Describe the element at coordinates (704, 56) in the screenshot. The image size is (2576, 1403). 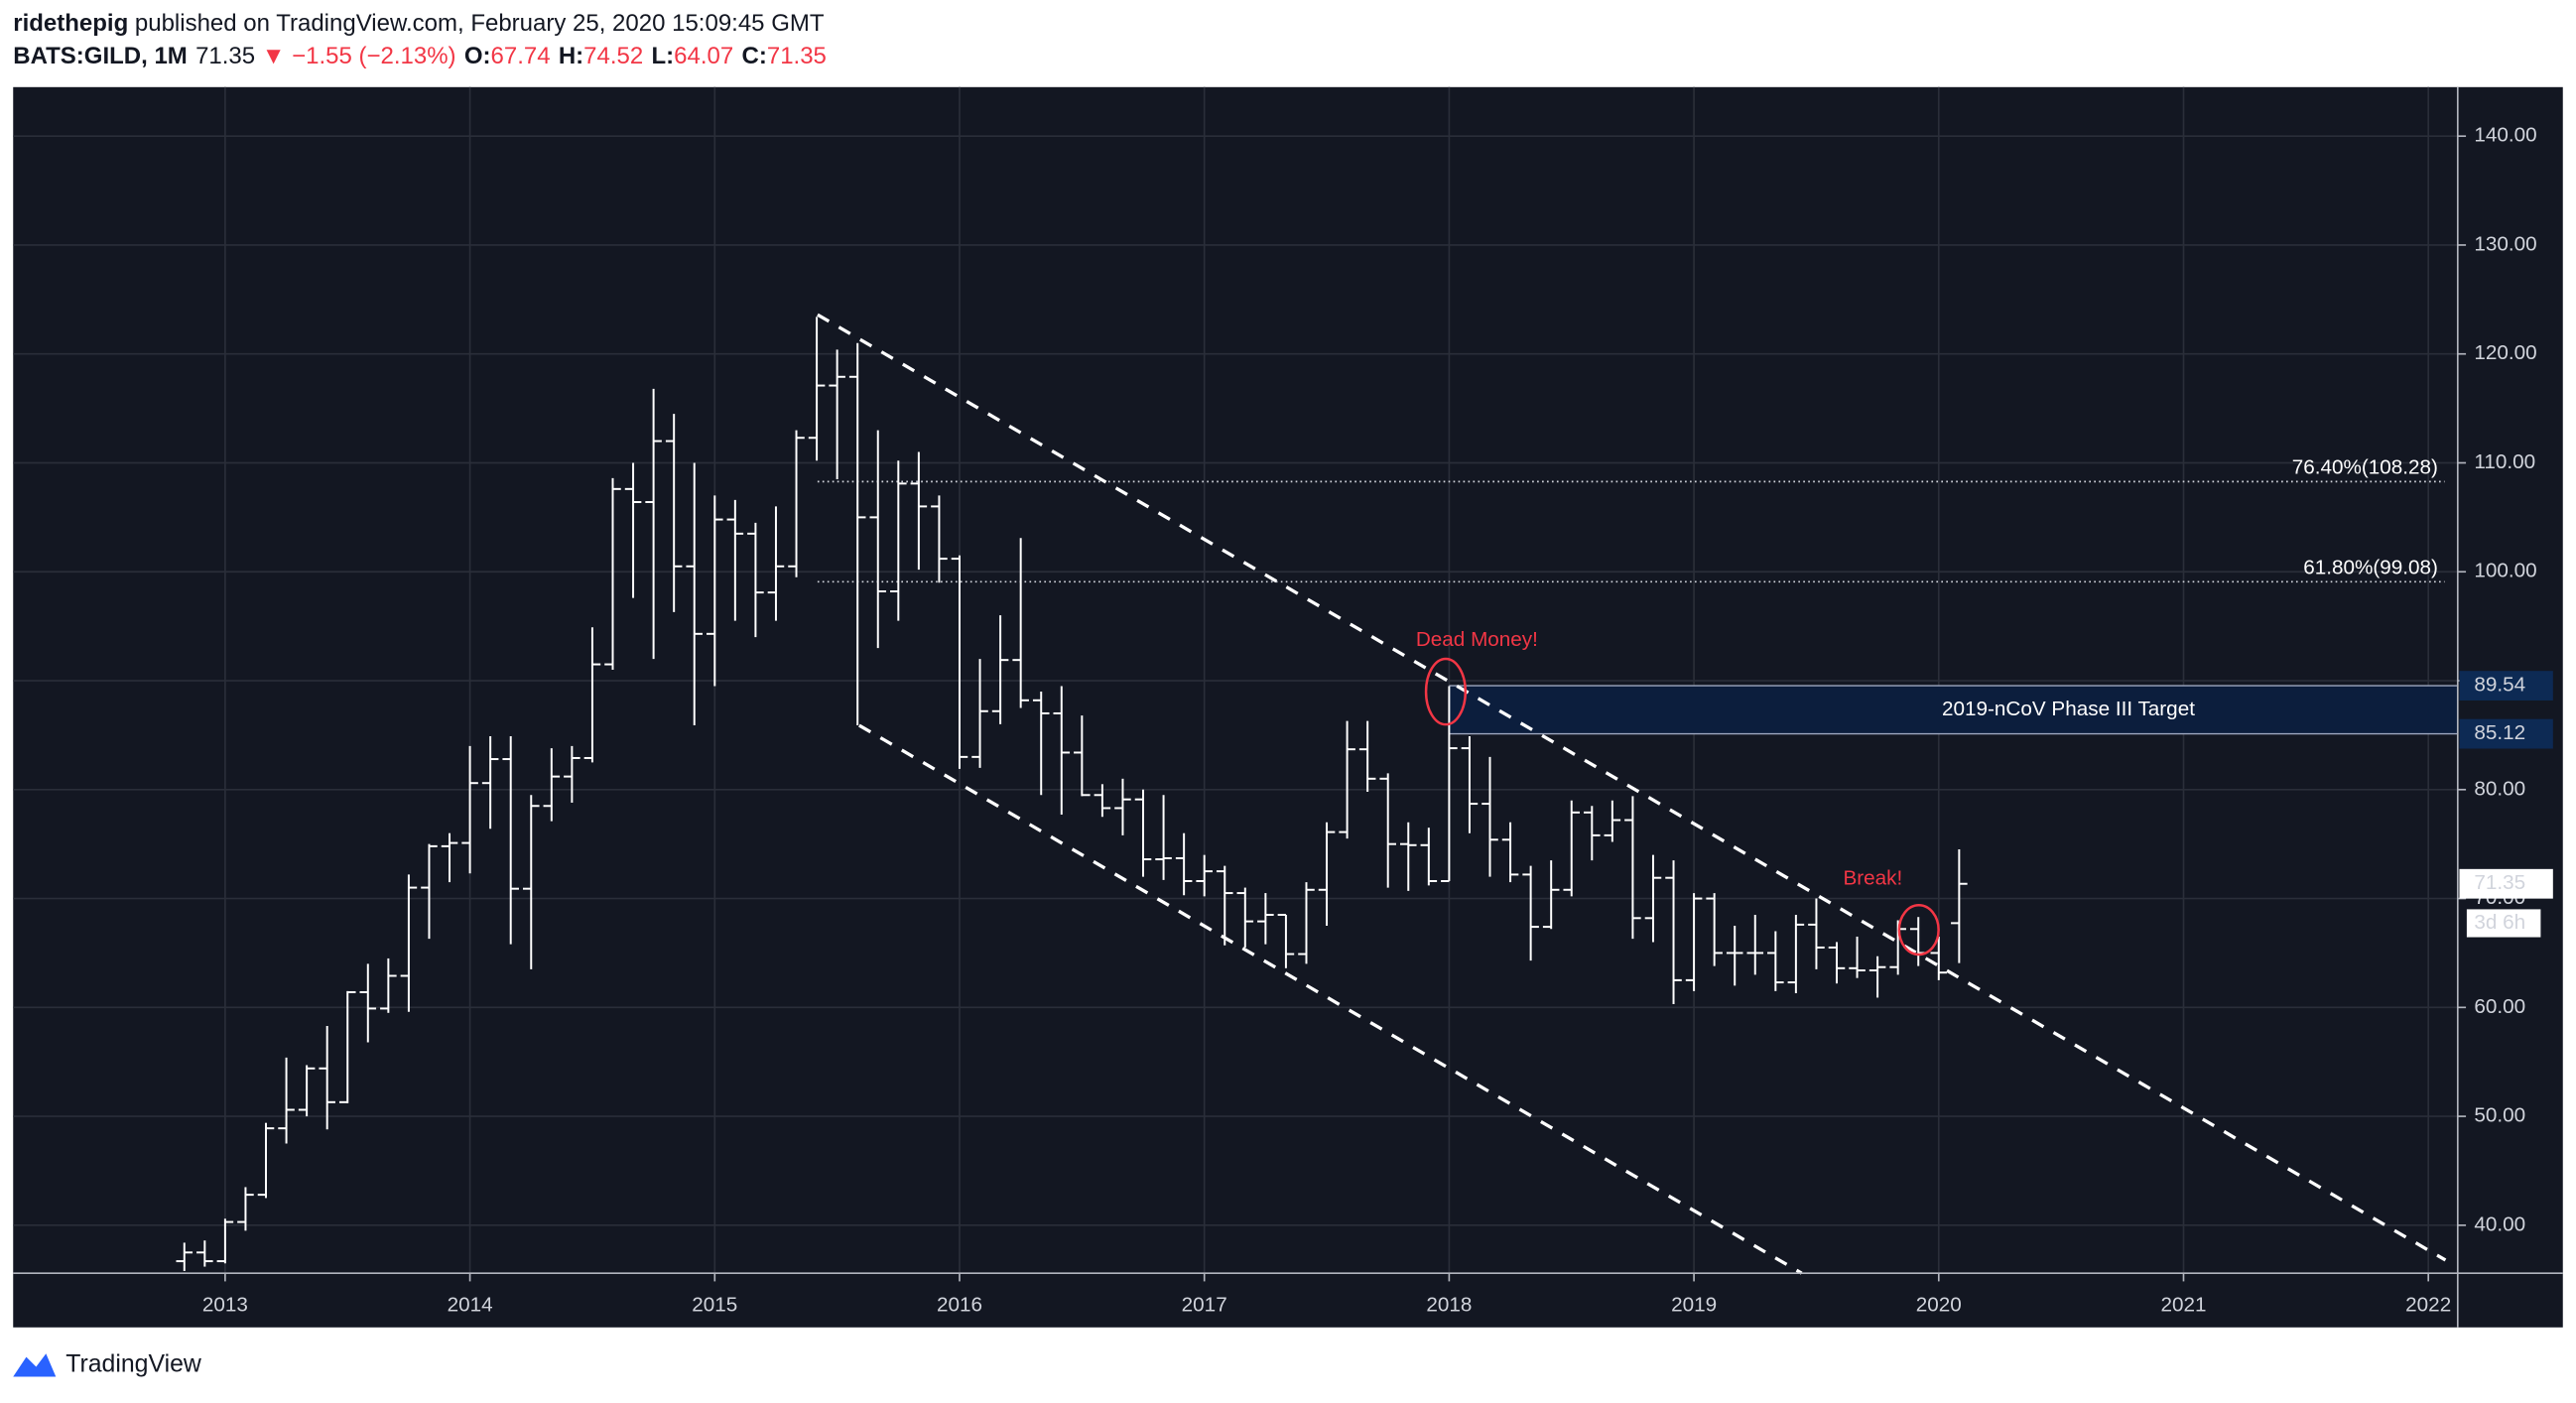
I see `ohlc-value: 64.07` at that location.